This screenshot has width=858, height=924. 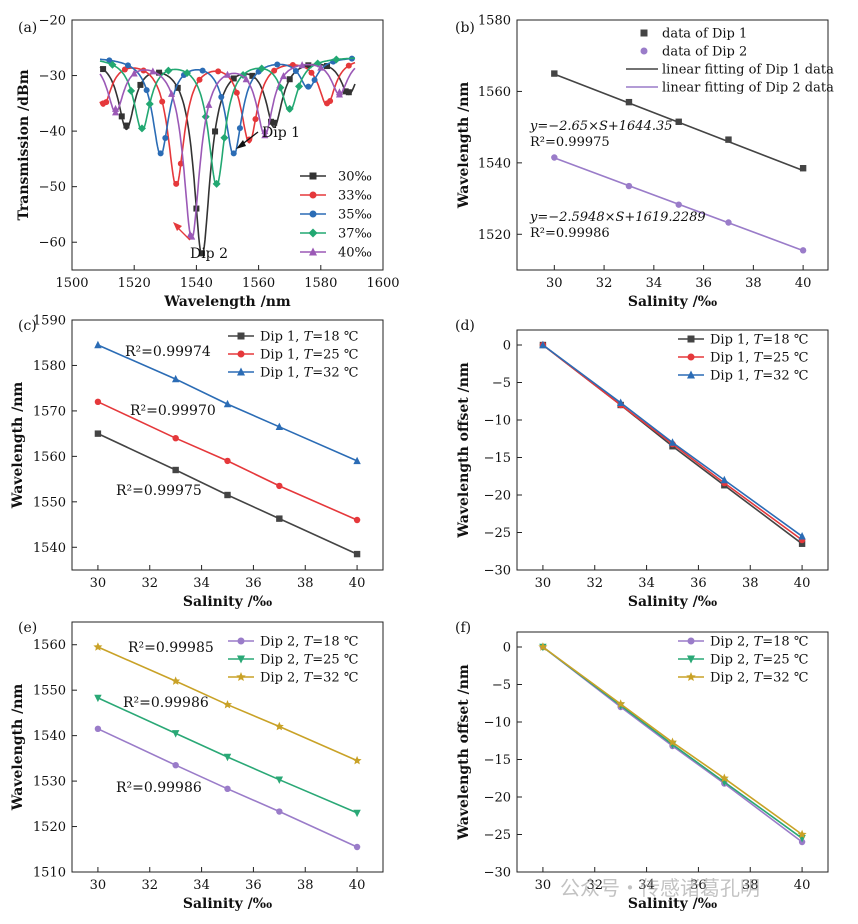 I want to click on legend-label: 30‰, so click(x=355, y=177).